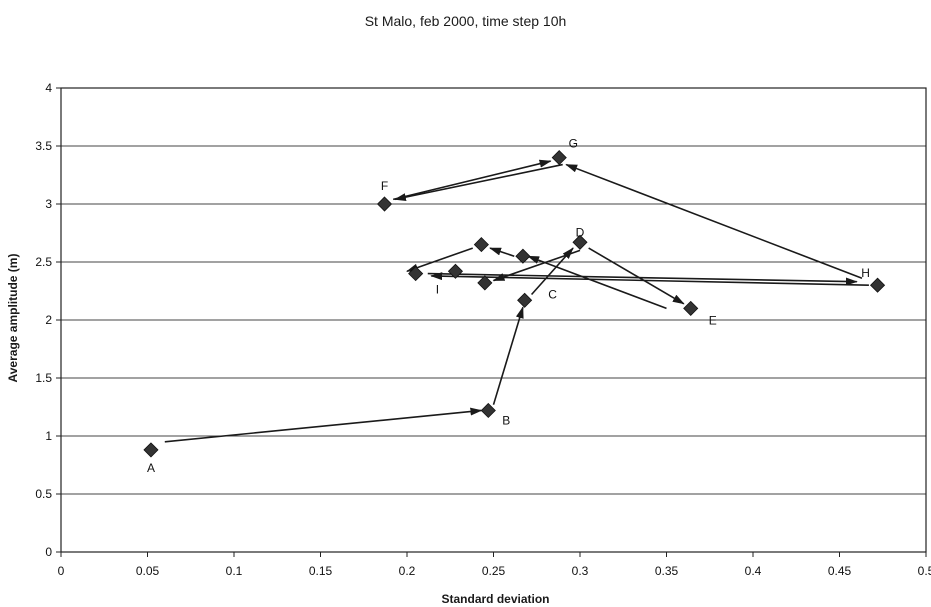 This screenshot has width=931, height=607. Describe the element at coordinates (43, 262) in the screenshot. I see `y-tick-label: 2.5` at that location.